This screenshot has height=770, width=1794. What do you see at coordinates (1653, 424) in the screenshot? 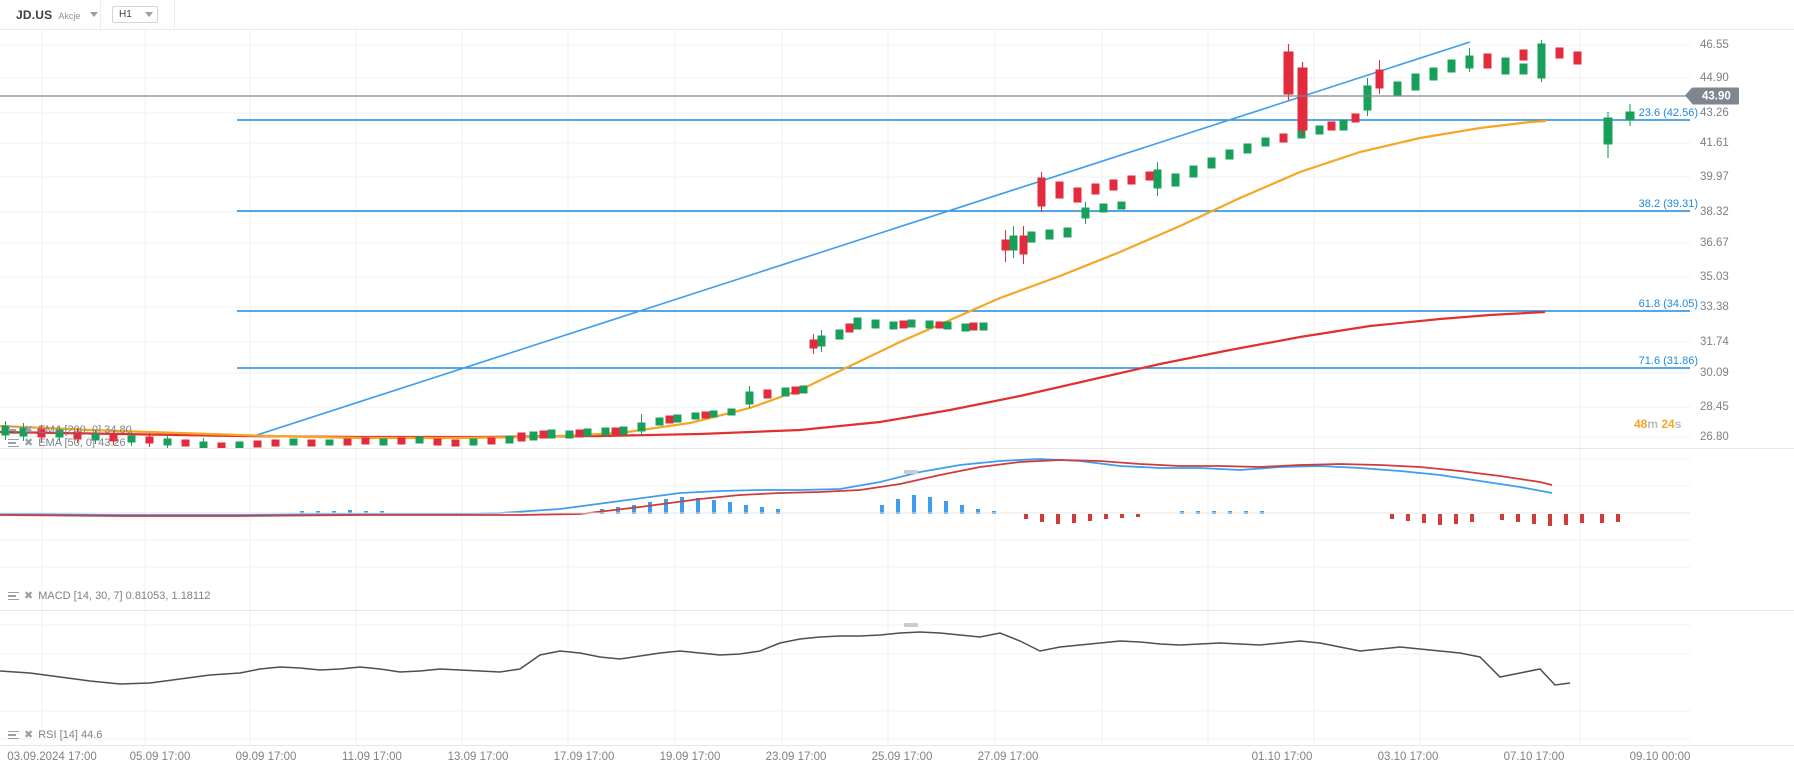
I see `countdown-minutes-unit: m` at bounding box center [1653, 424].